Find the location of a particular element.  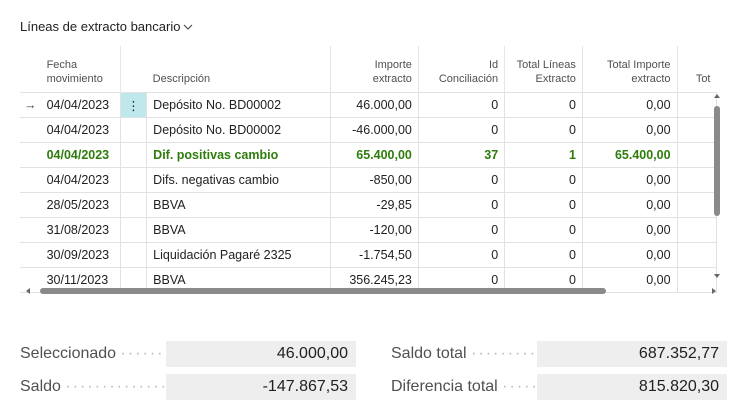

col-header-label: Id Conciliación is located at coordinates (468, 72).